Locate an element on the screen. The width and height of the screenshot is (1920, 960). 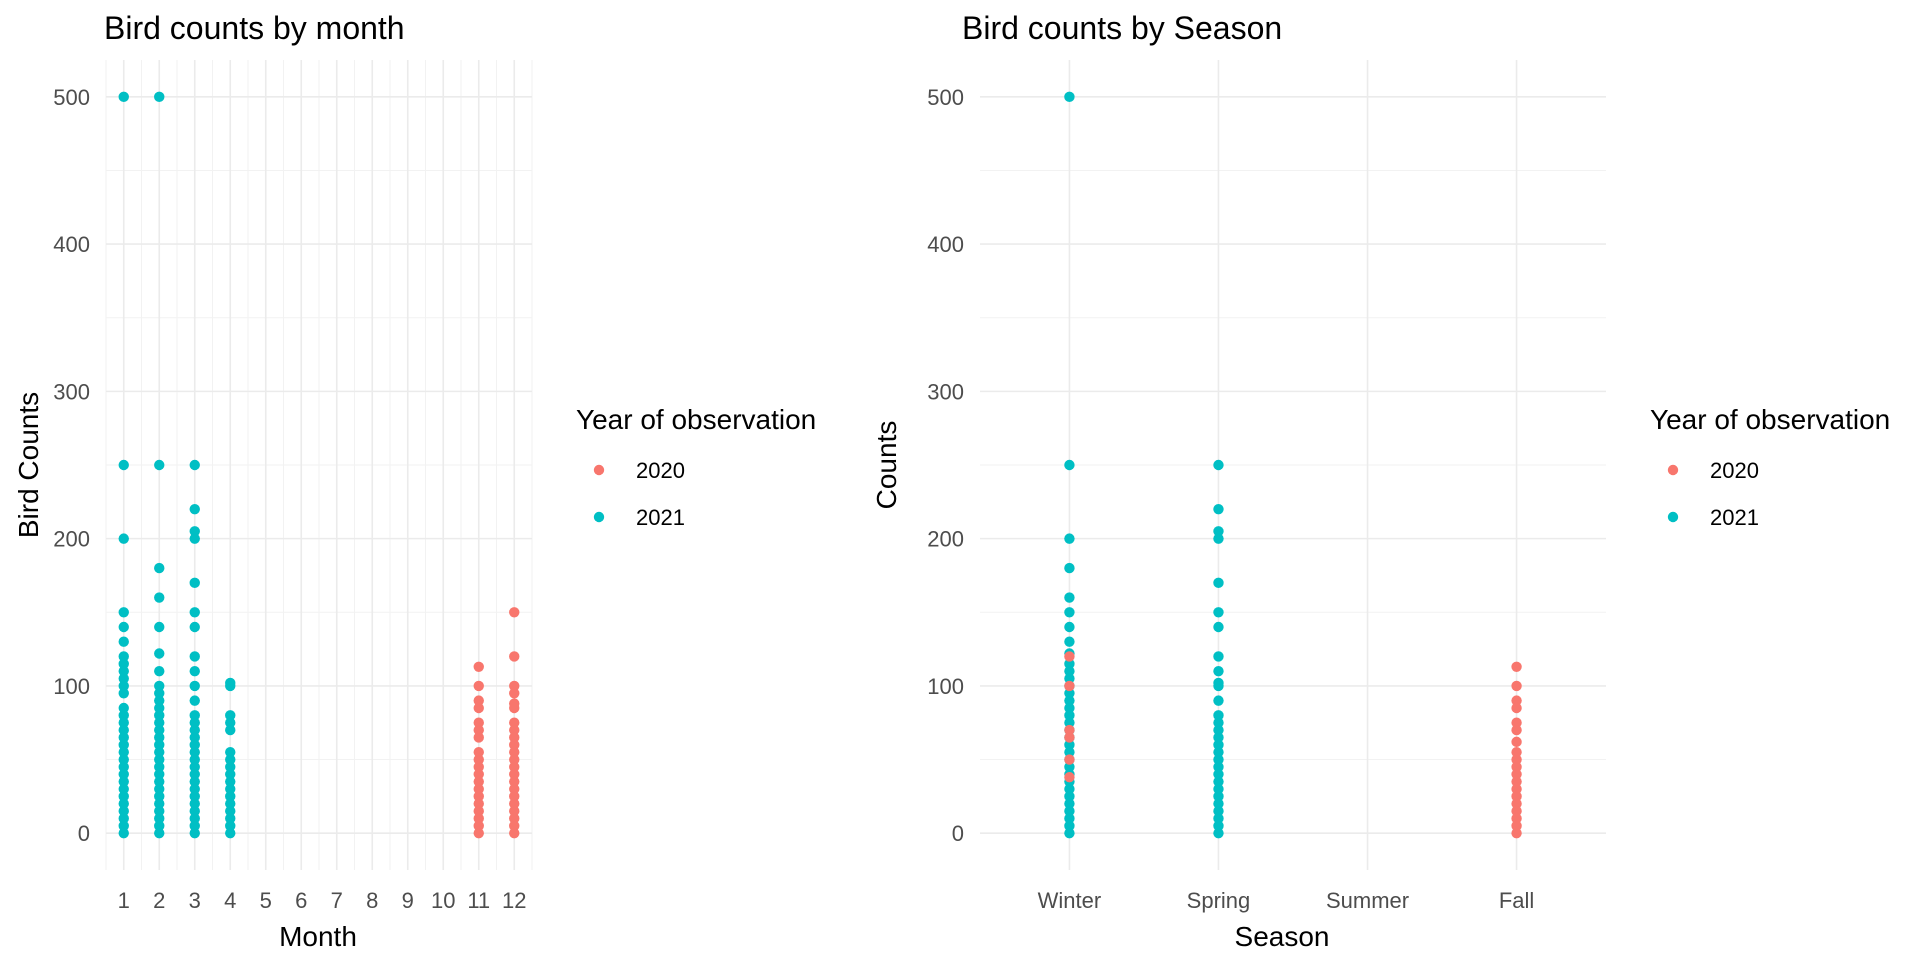
month-x-tick-label: 8 is located at coordinates (372, 900).